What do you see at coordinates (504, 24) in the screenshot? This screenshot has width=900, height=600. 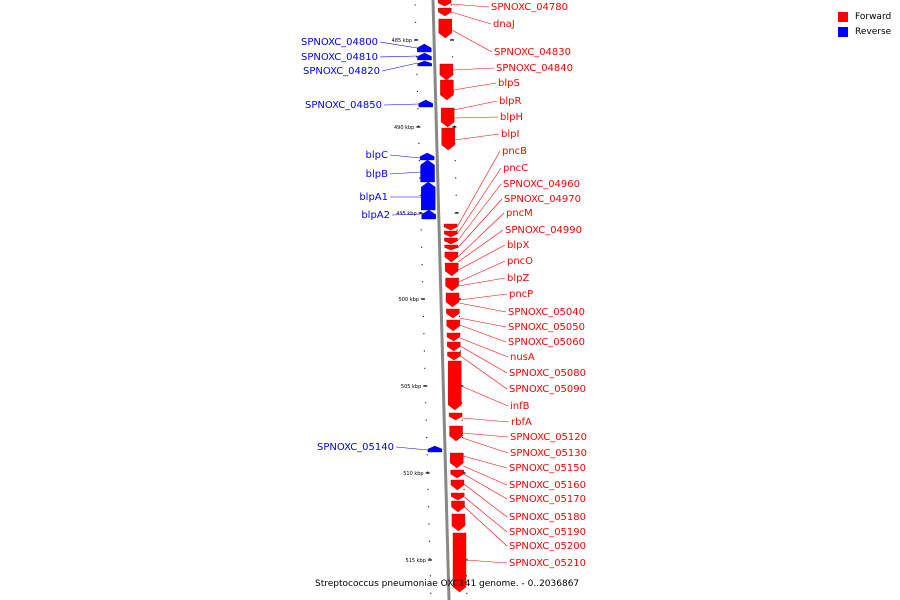 I see `forward-gene-label: dnaJ` at bounding box center [504, 24].